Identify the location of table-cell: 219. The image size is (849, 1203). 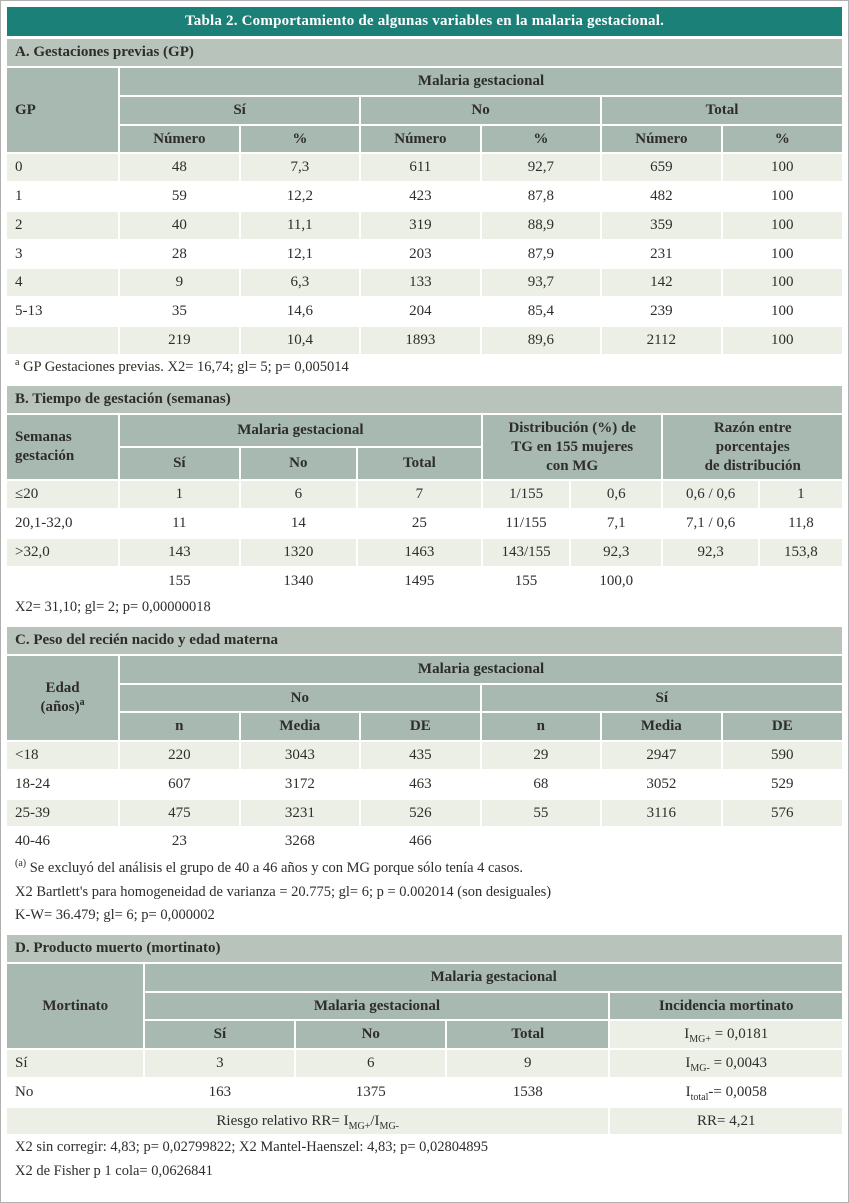
(179, 340).